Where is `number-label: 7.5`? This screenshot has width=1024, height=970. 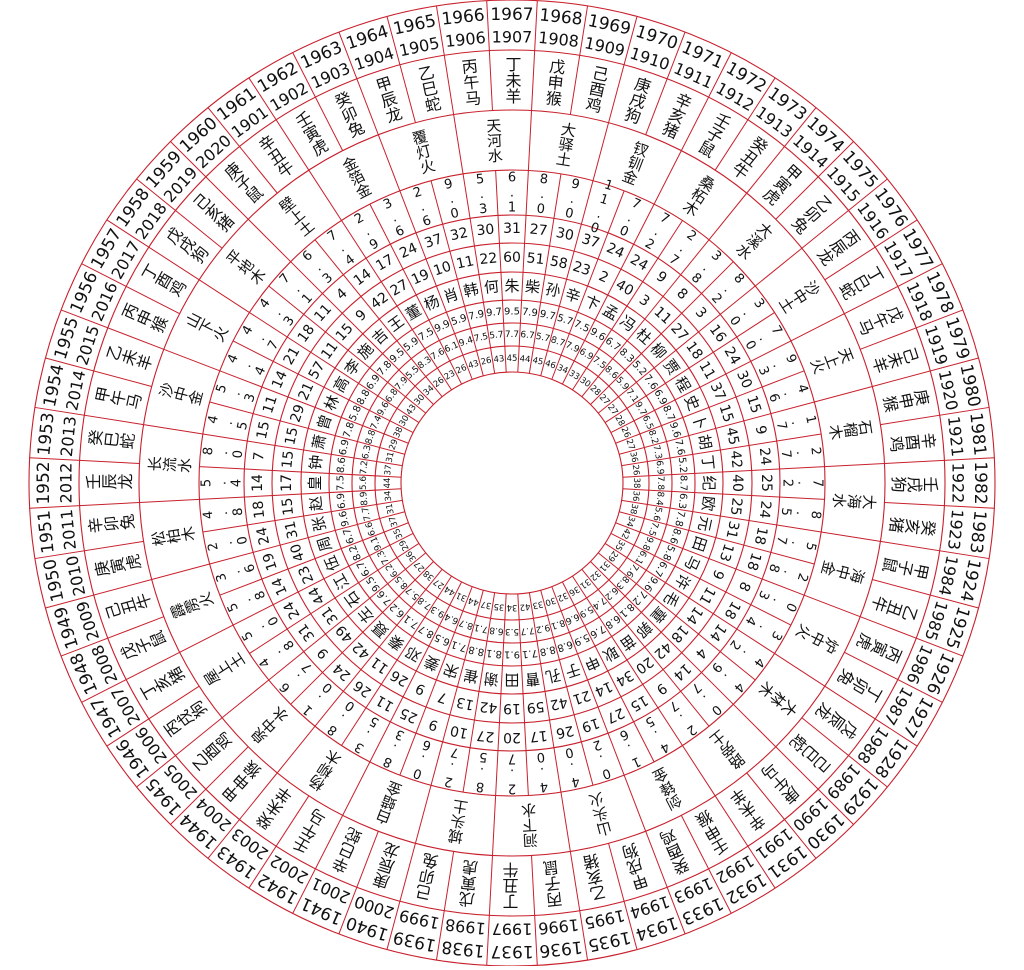
number-label: 7.5 is located at coordinates (653, 528).